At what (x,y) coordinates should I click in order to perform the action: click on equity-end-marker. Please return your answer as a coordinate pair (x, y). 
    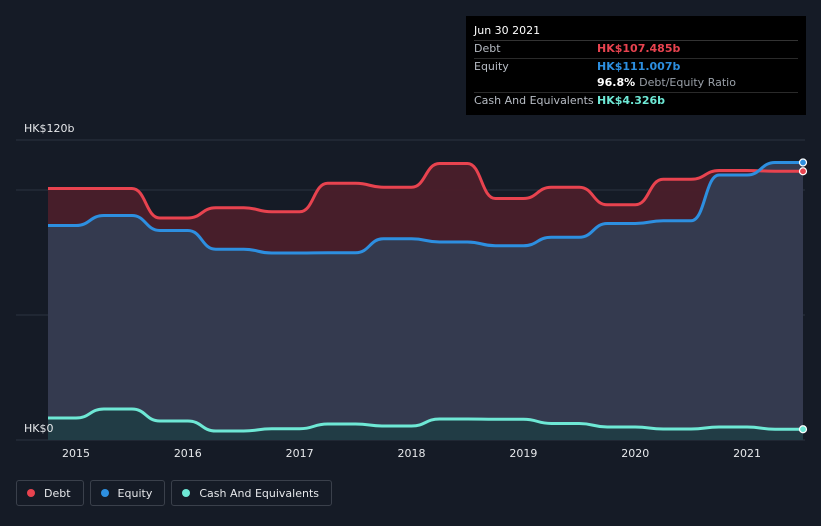
    Looking at the image, I should click on (803, 162).